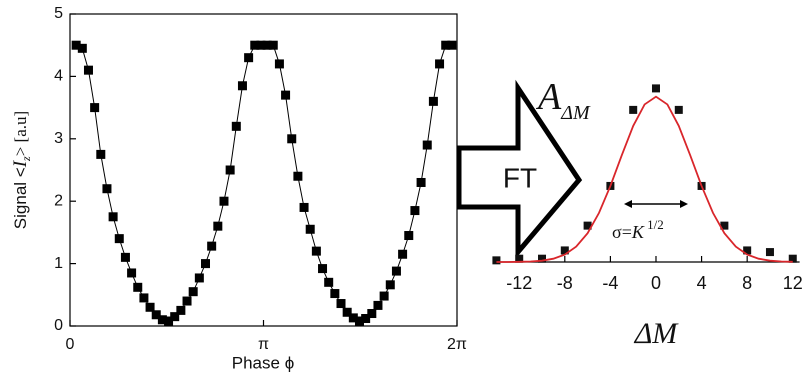 The image size is (803, 378). What do you see at coordinates (654, 224) in the screenshot?
I see `width-exp: 1/2` at bounding box center [654, 224].